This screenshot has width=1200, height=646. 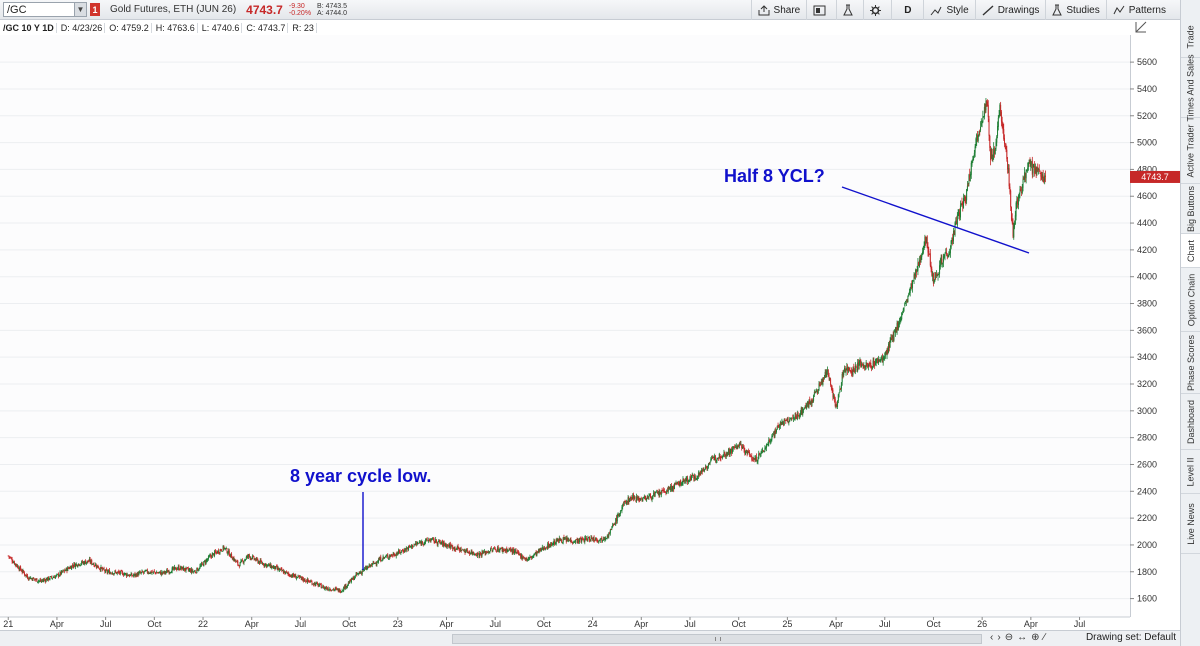 What do you see at coordinates (45, 9) in the screenshot?
I see `symbol-input: /GC ▼` at bounding box center [45, 9].